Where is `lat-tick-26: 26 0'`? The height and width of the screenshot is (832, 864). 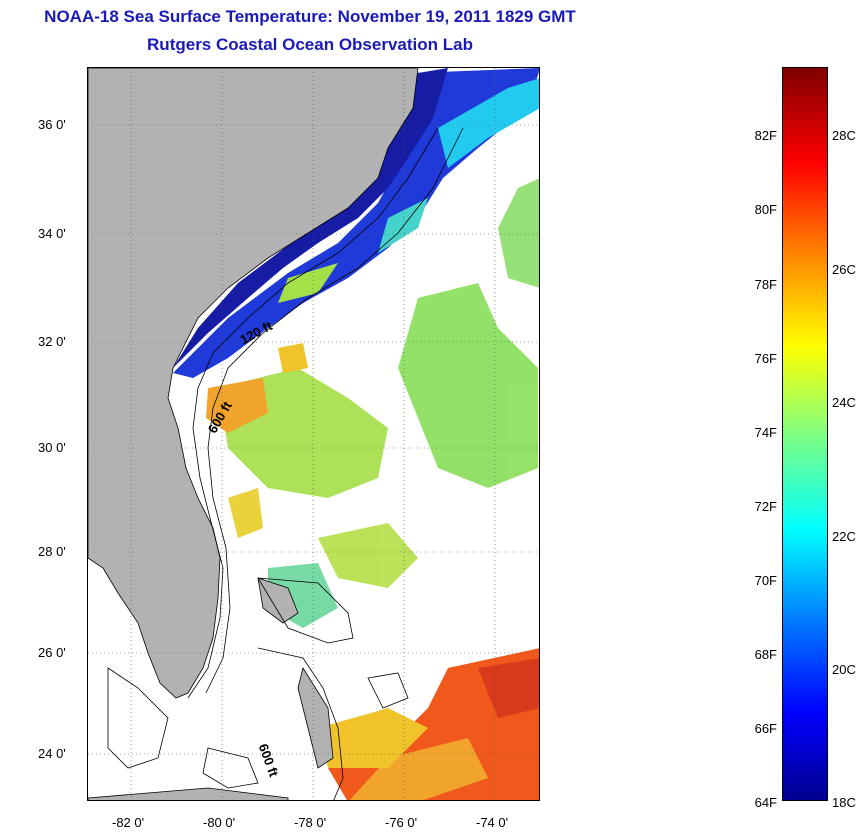 lat-tick-26: 26 0' is located at coordinates (52, 652).